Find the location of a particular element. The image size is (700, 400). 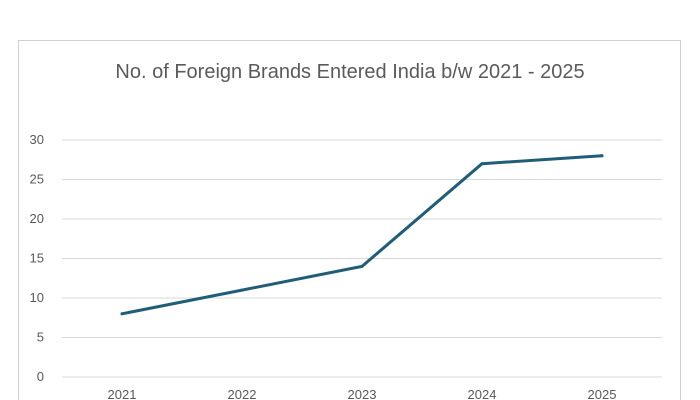

y-tick-label-15: 15 is located at coordinates (37, 258).